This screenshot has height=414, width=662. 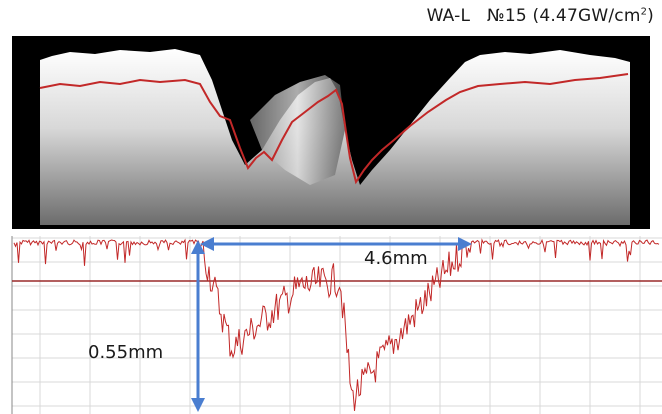 I want to click on sample-title: WA-L №15 (4.47GW/cm2), so click(x=540, y=16).